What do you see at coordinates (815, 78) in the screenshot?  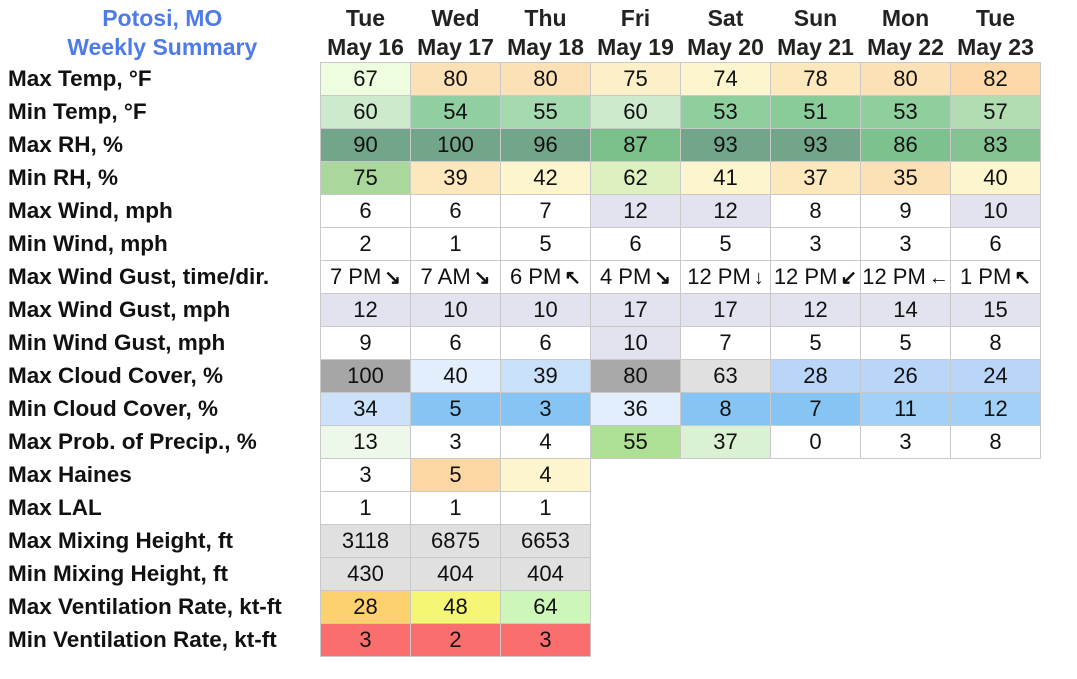 I see `cell-value: 78` at bounding box center [815, 78].